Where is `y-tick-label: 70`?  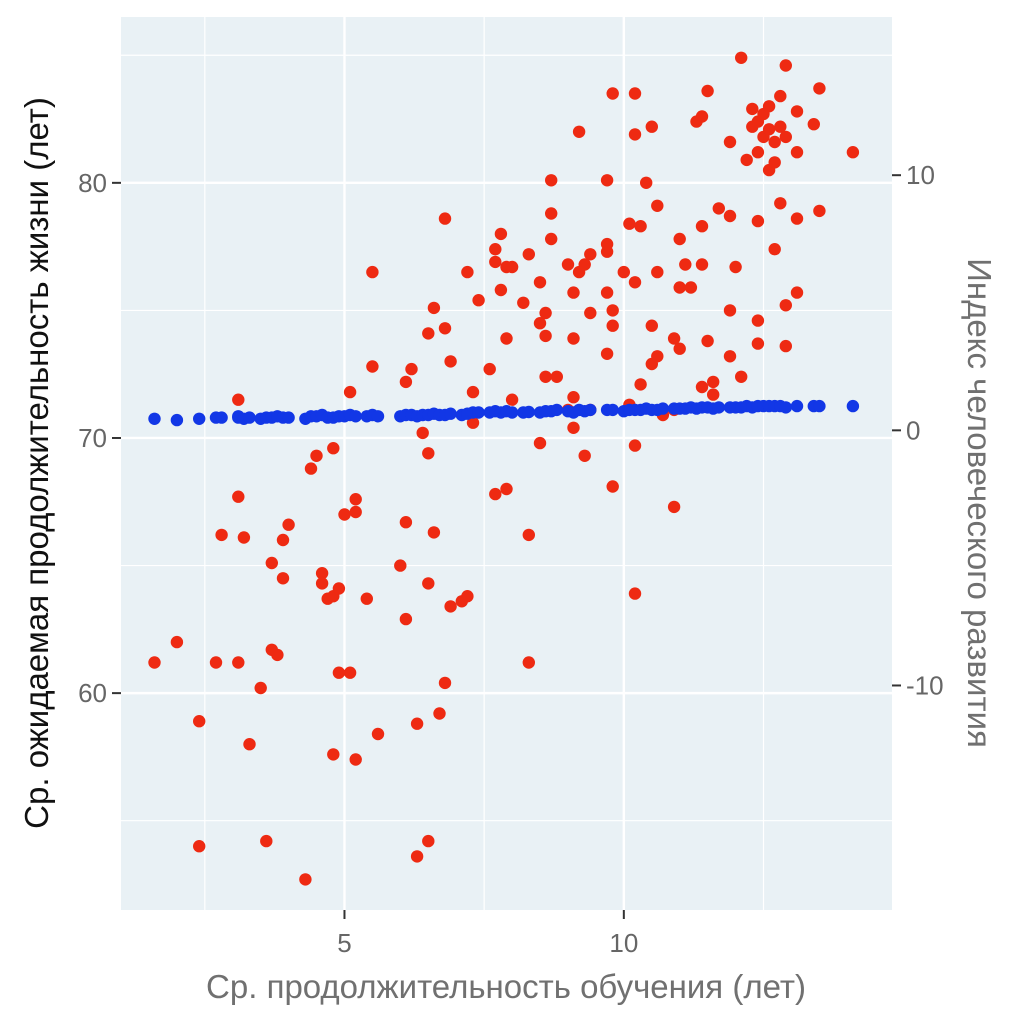 y-tick-label: 70 is located at coordinates (92, 438).